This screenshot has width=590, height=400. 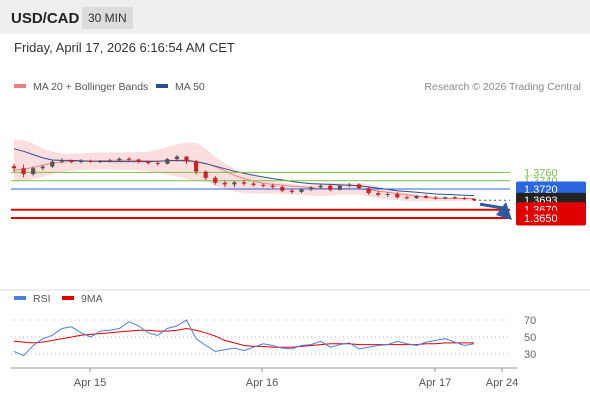 I want to click on x-tick-label: Apr 17, so click(x=435, y=383).